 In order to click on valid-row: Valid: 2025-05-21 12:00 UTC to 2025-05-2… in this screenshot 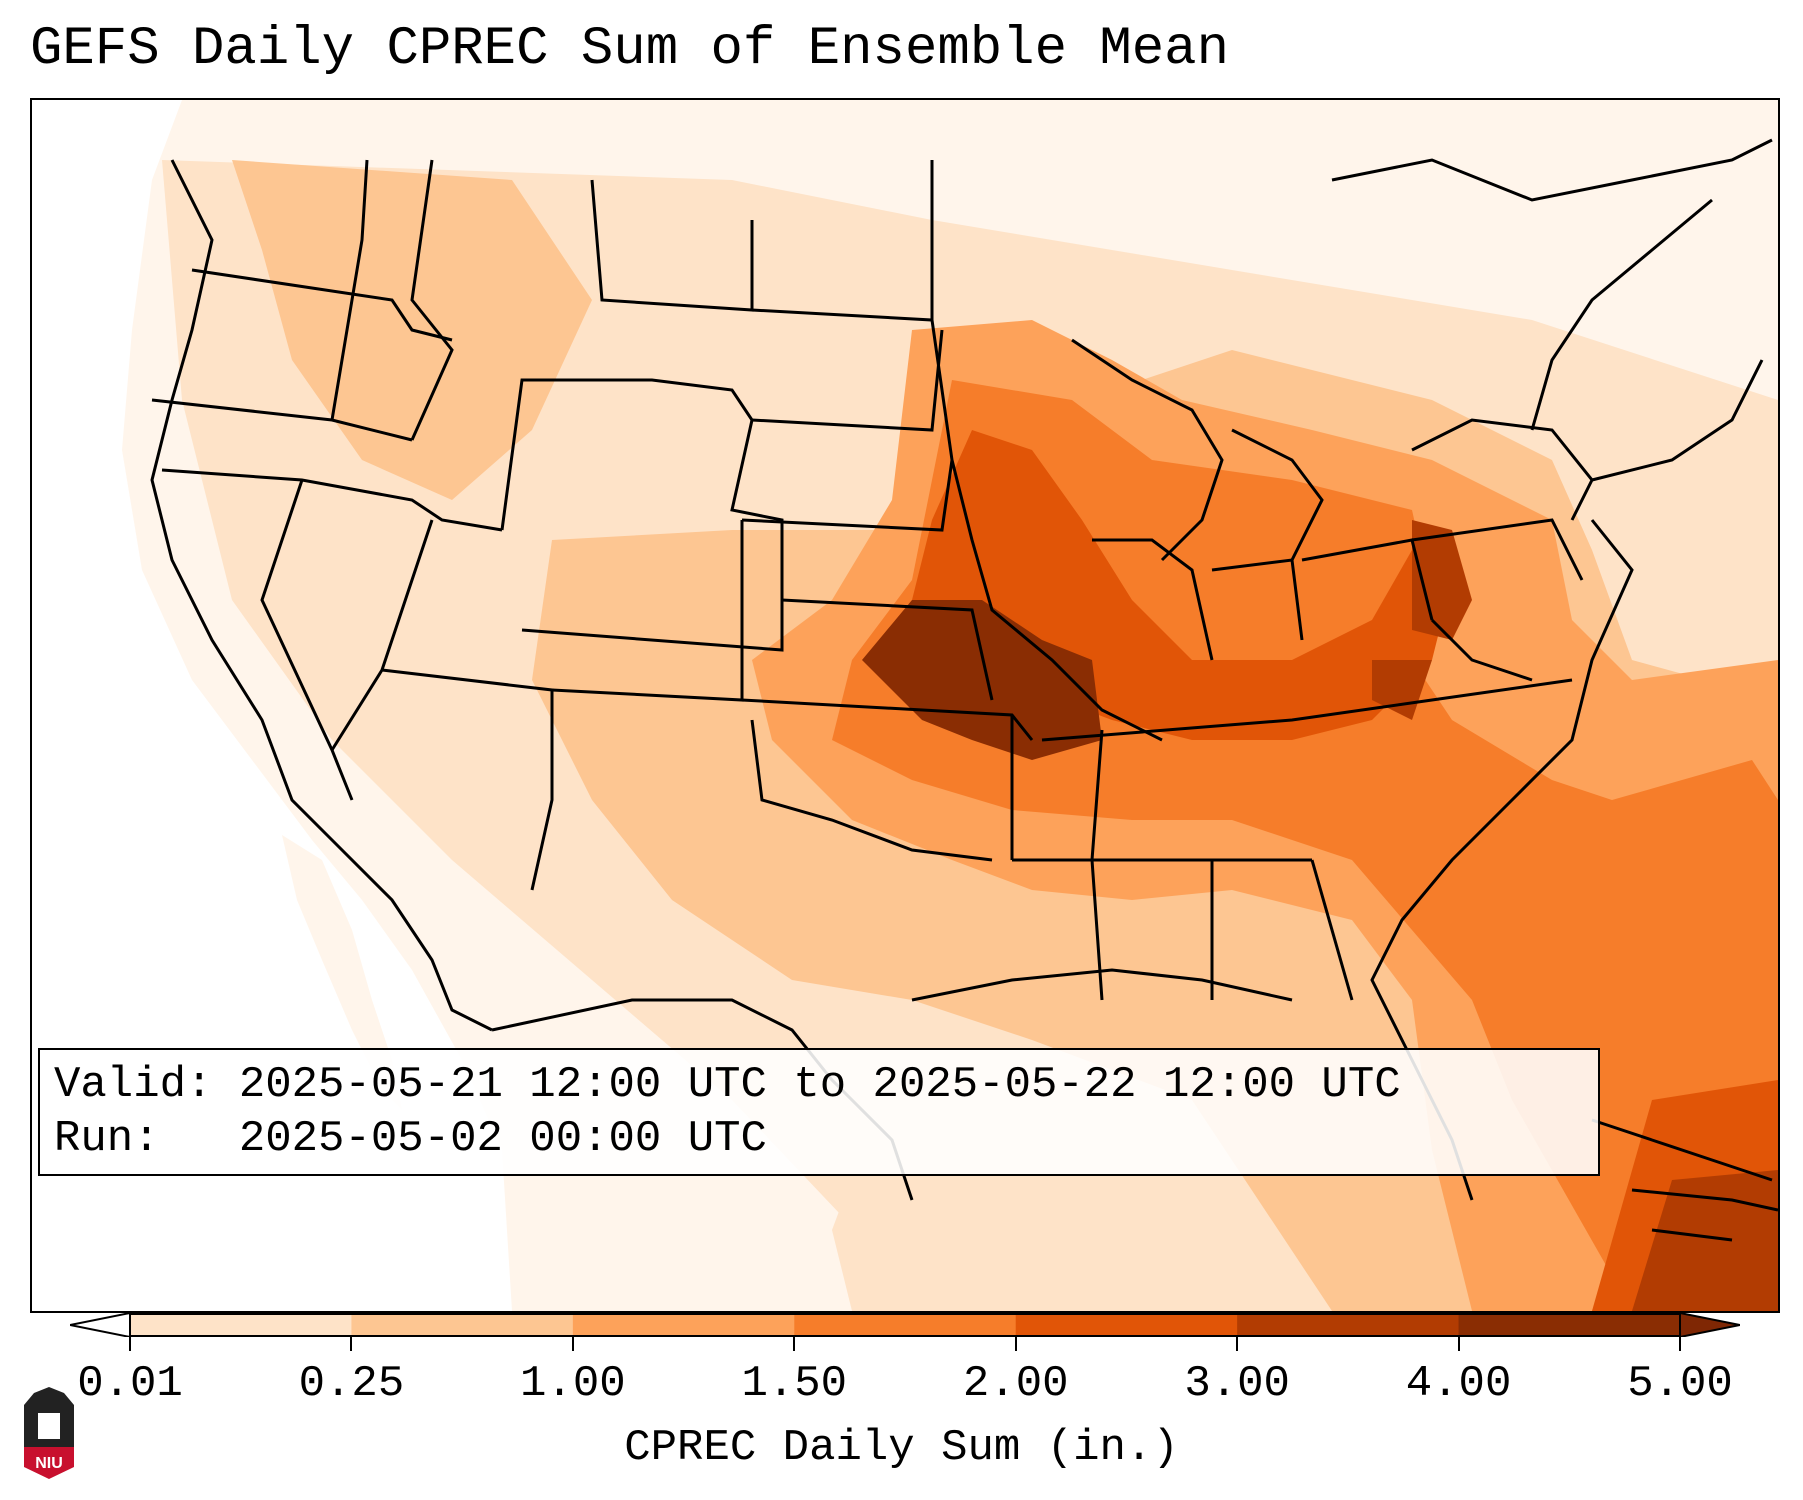, I will do `click(819, 1085)`.